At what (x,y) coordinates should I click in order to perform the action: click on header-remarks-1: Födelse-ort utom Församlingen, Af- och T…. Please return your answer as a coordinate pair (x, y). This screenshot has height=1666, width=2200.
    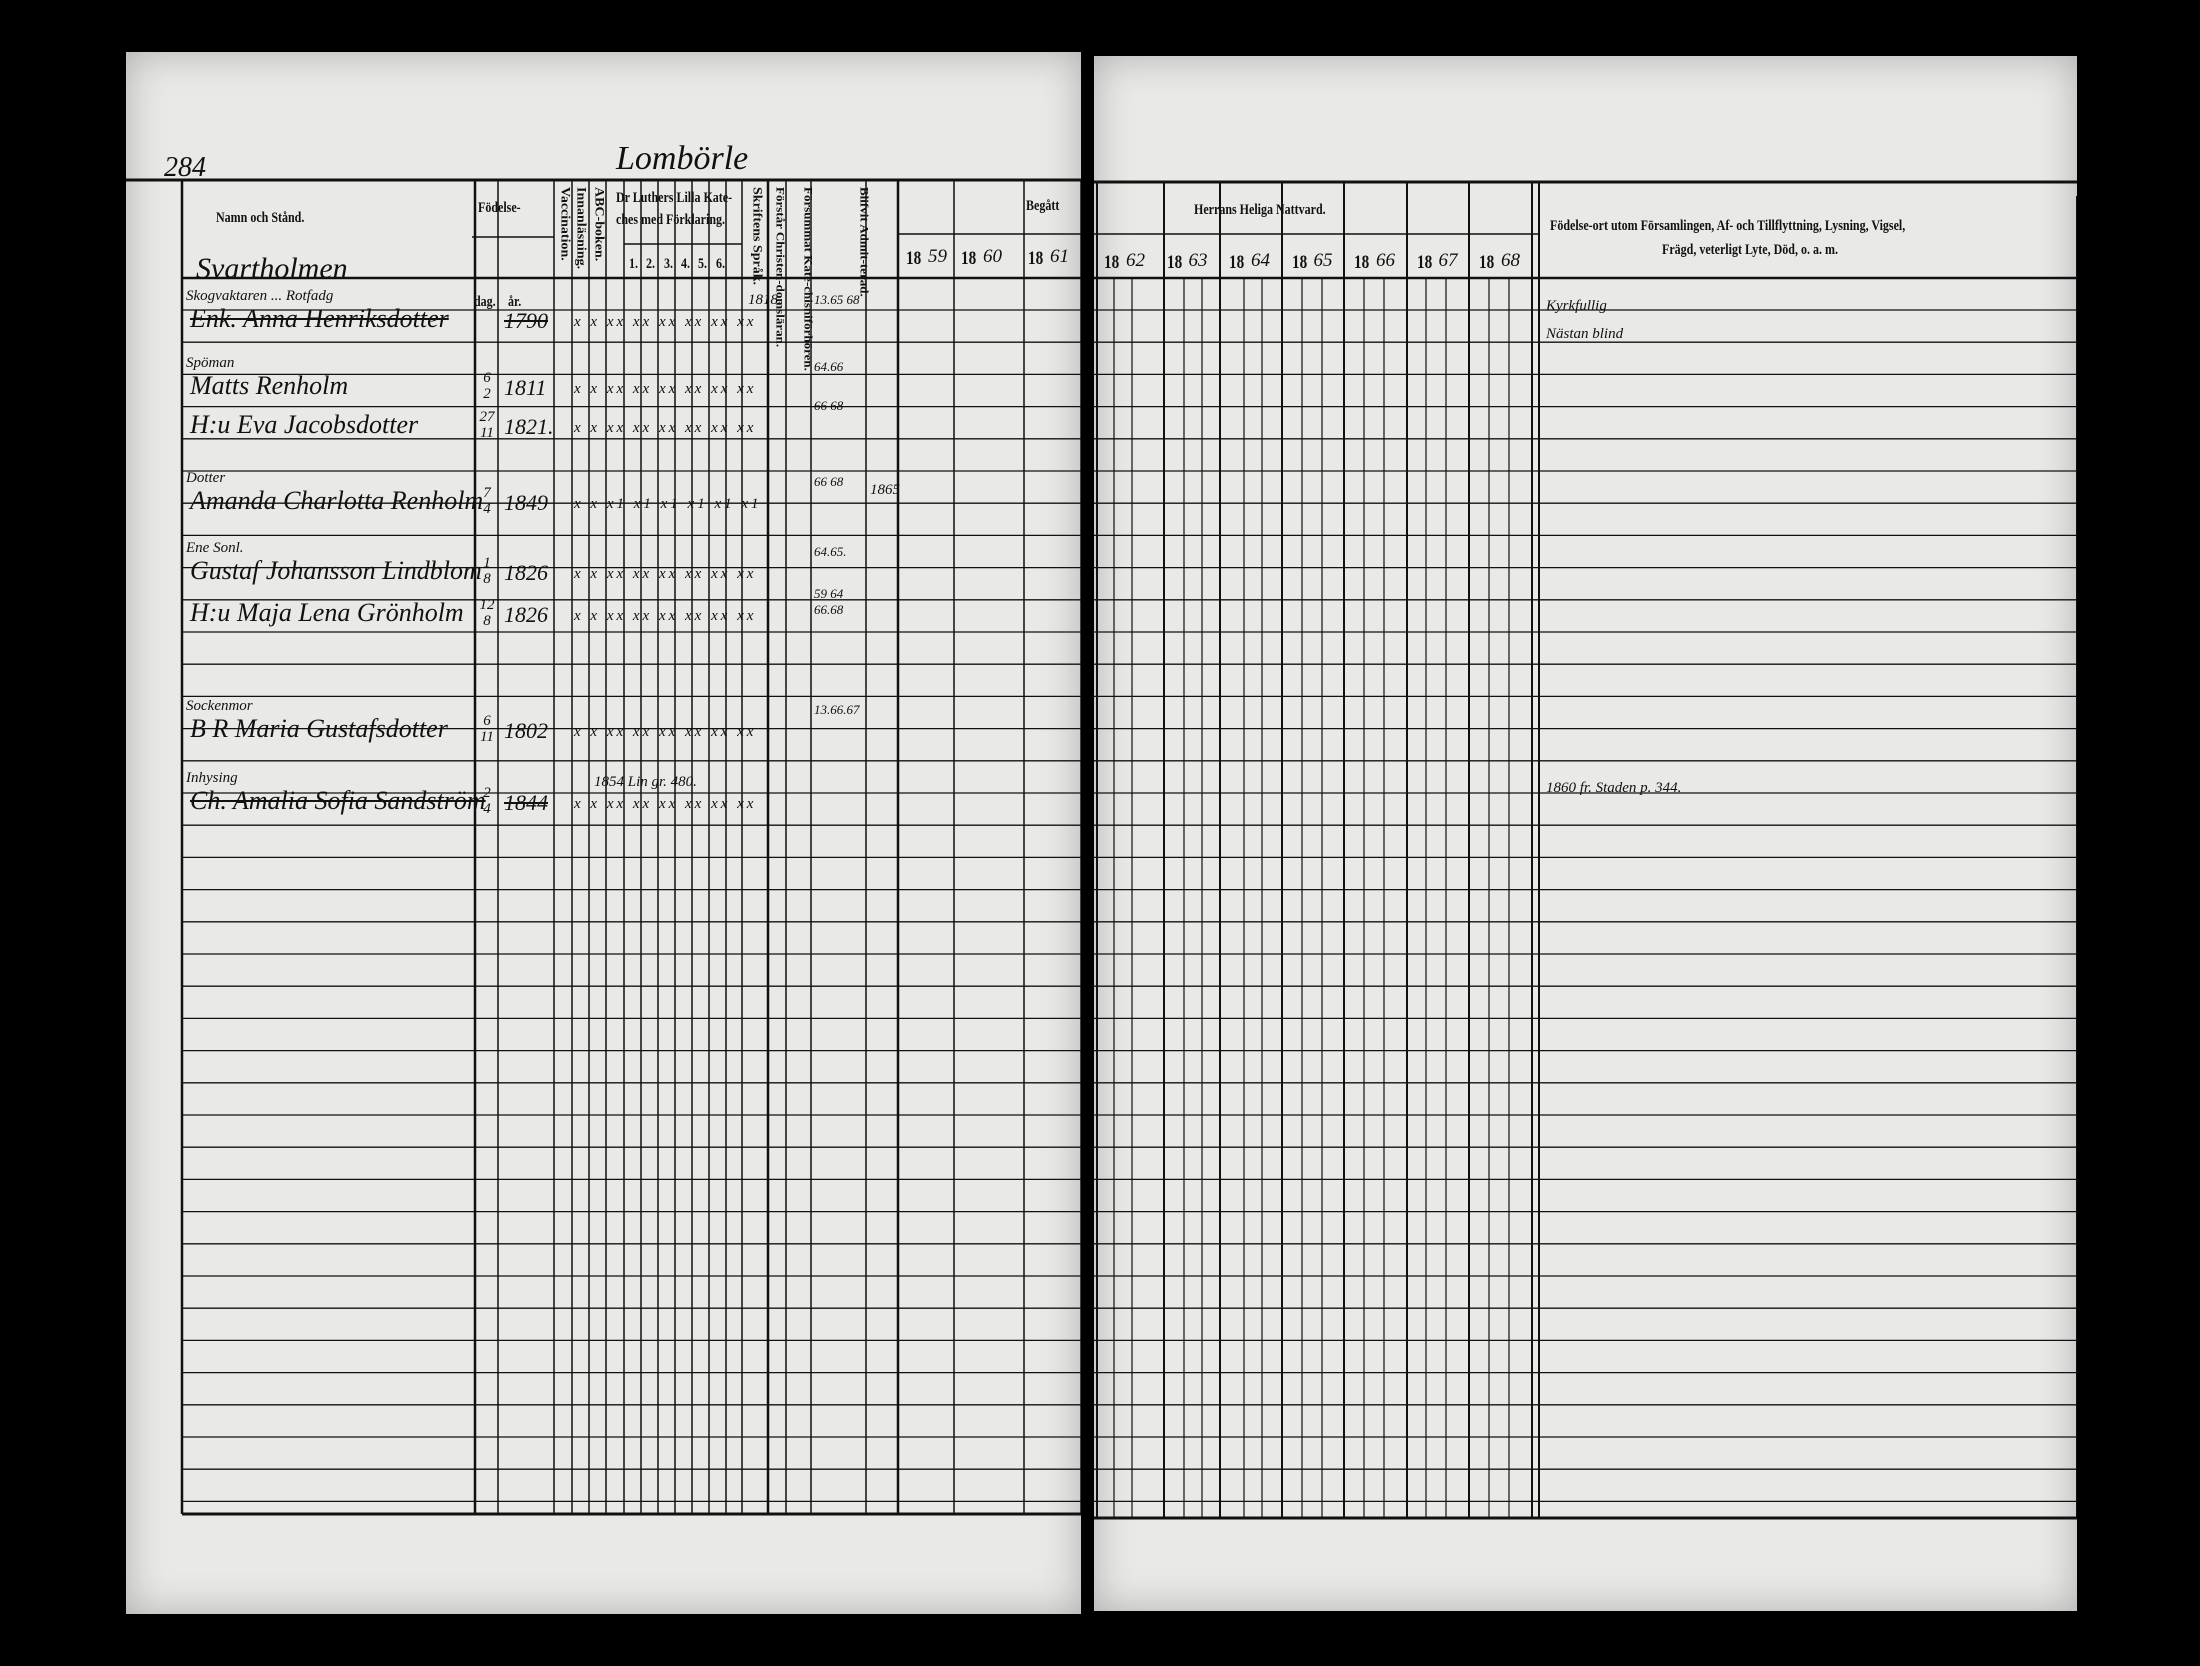
    Looking at the image, I should click on (1728, 226).